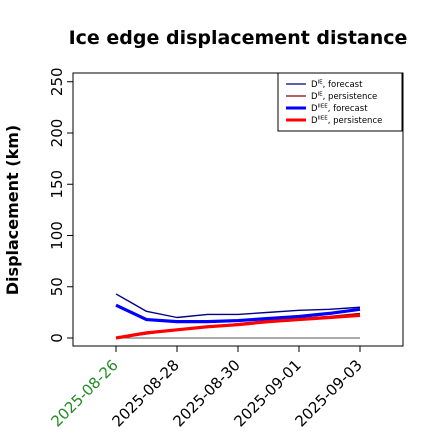 This screenshot has width=440, height=440. What do you see at coordinates (57, 286) in the screenshot?
I see `y-tick-label: 50` at bounding box center [57, 286].